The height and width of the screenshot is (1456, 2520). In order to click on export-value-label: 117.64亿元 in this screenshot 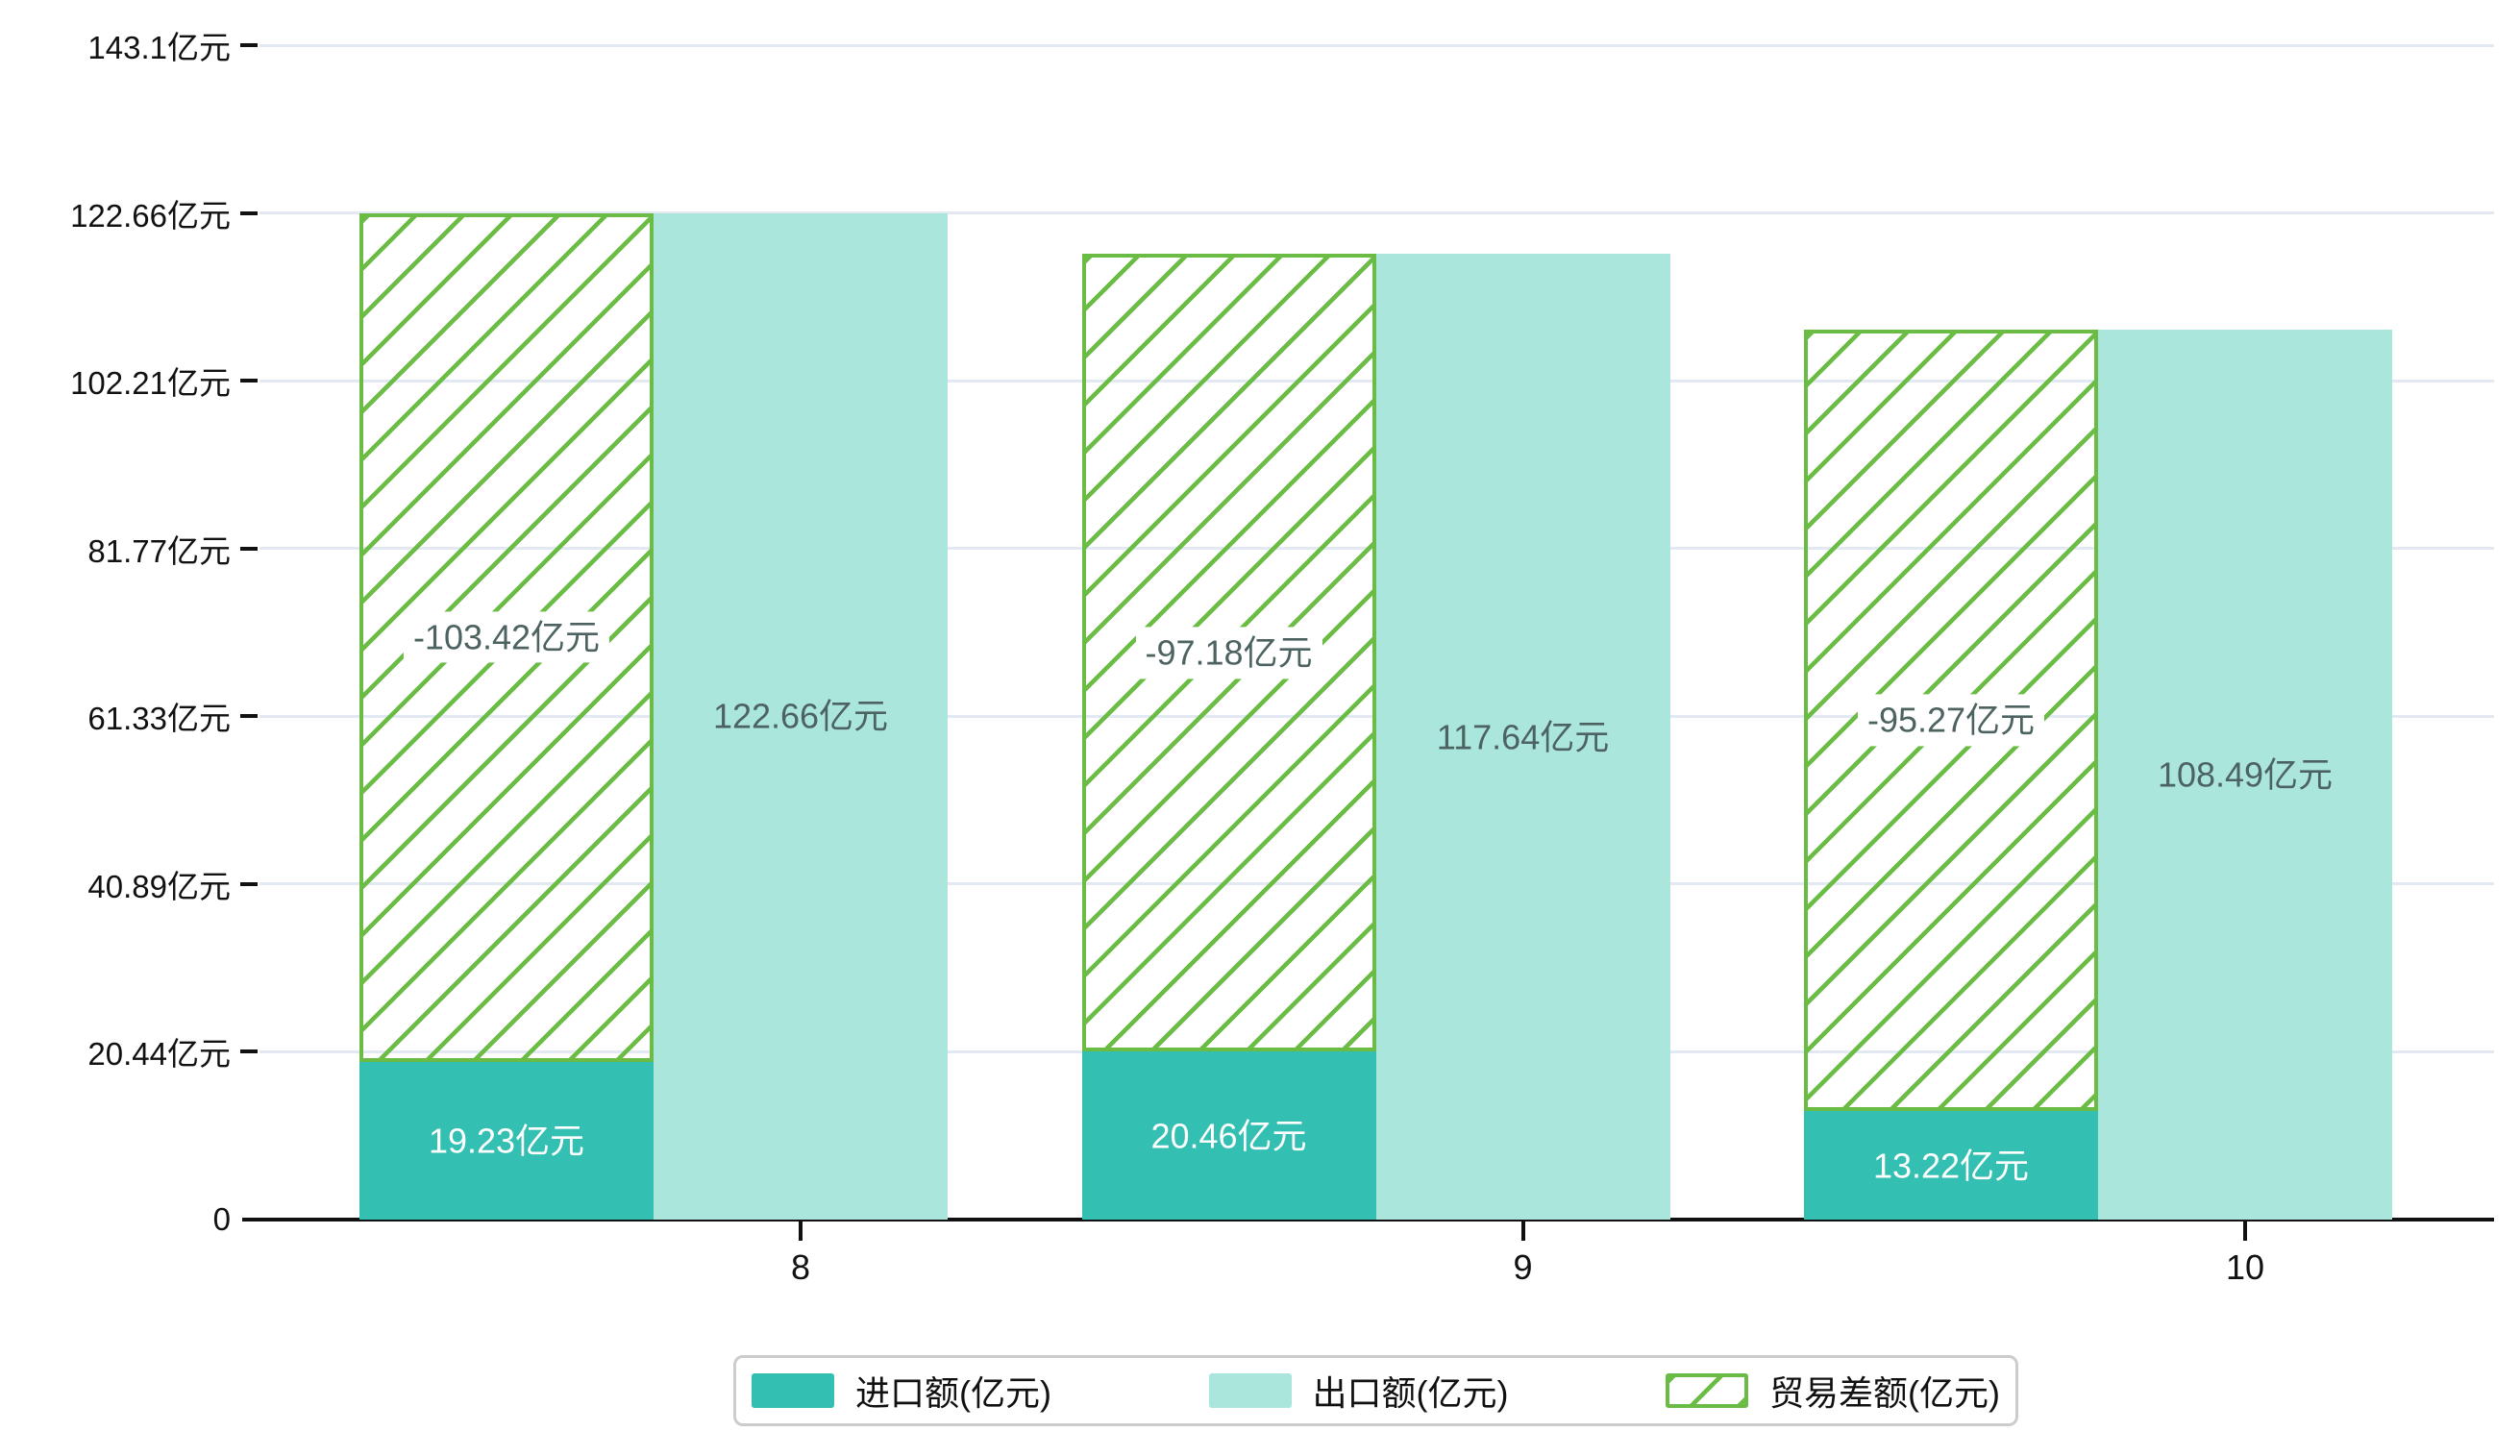, I will do `click(1523, 737)`.